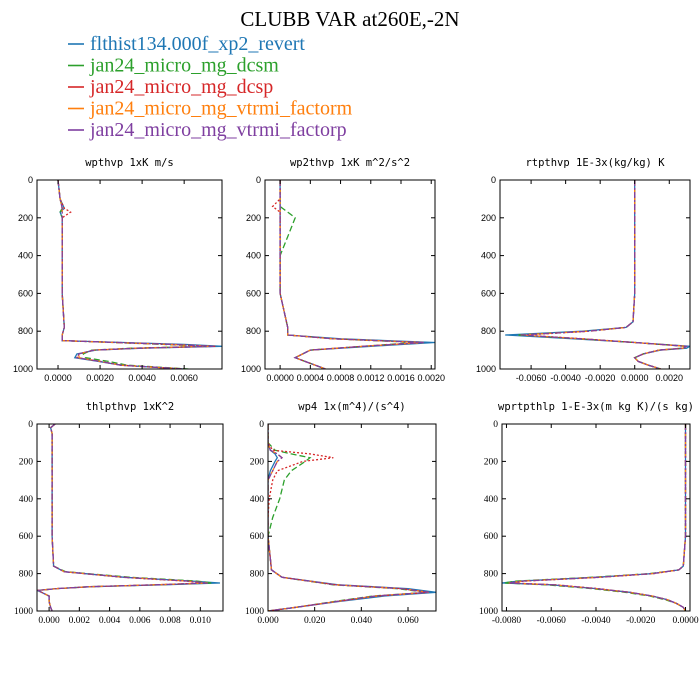 The width and height of the screenshot is (700, 700). I want to click on x-tick-label: 0.0012, so click(371, 378).